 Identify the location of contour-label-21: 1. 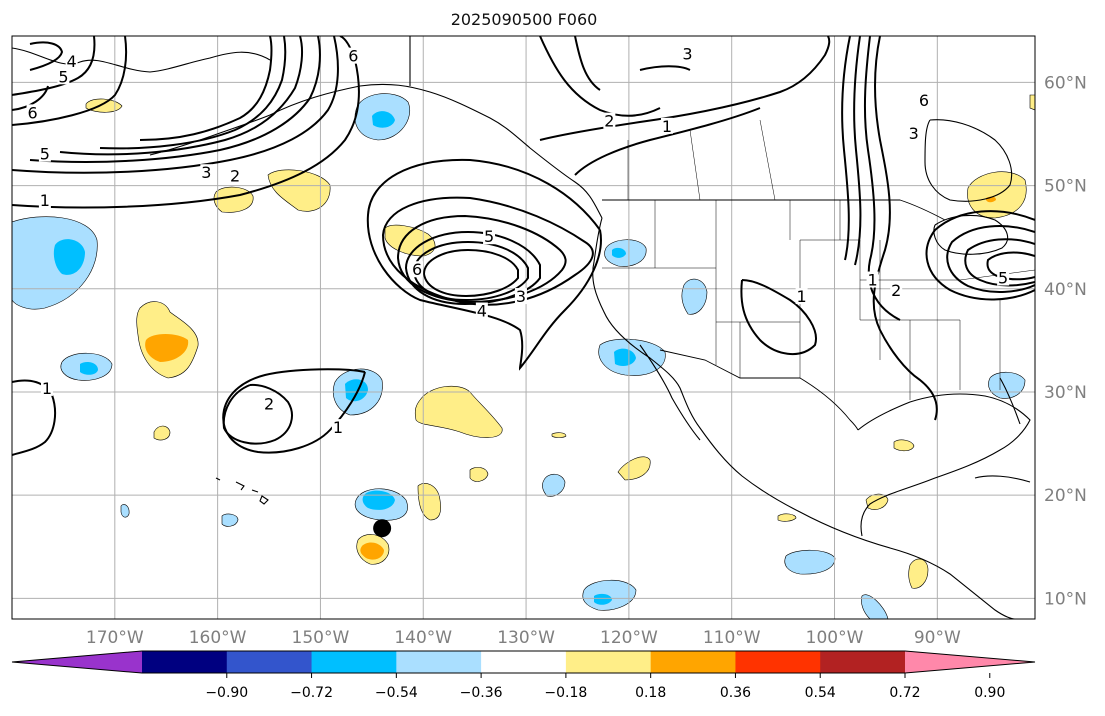
(872, 280).